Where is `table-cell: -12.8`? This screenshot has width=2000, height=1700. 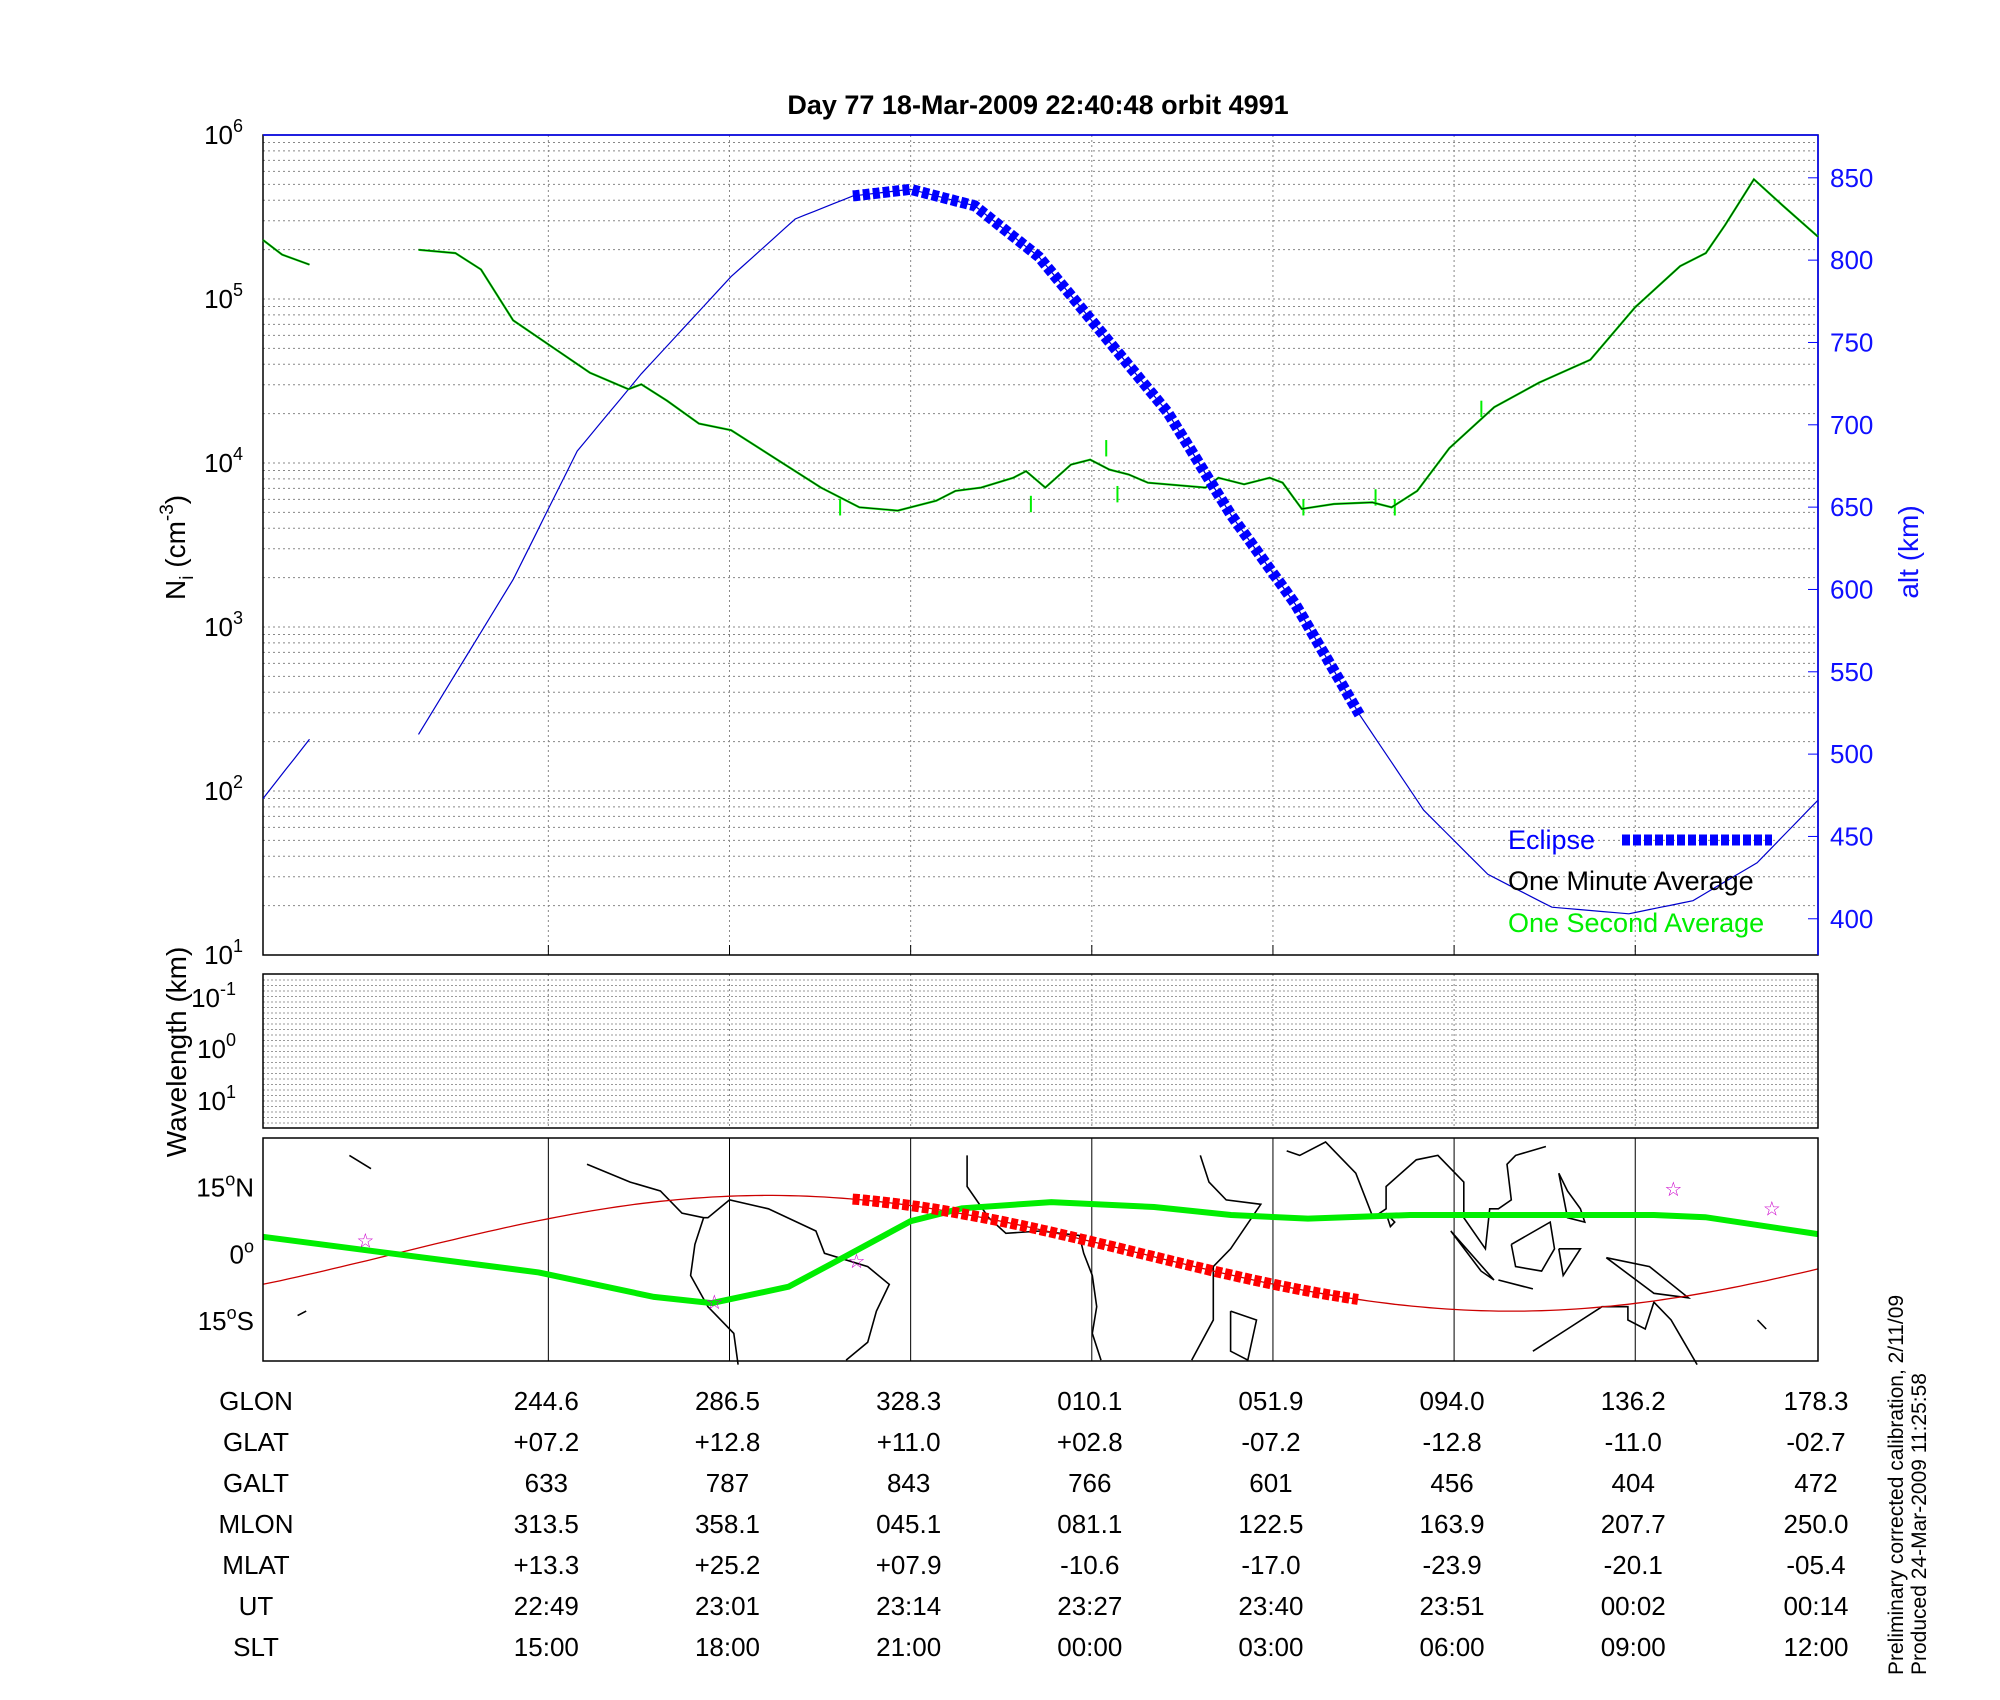
table-cell: -12.8 is located at coordinates (1451, 1442).